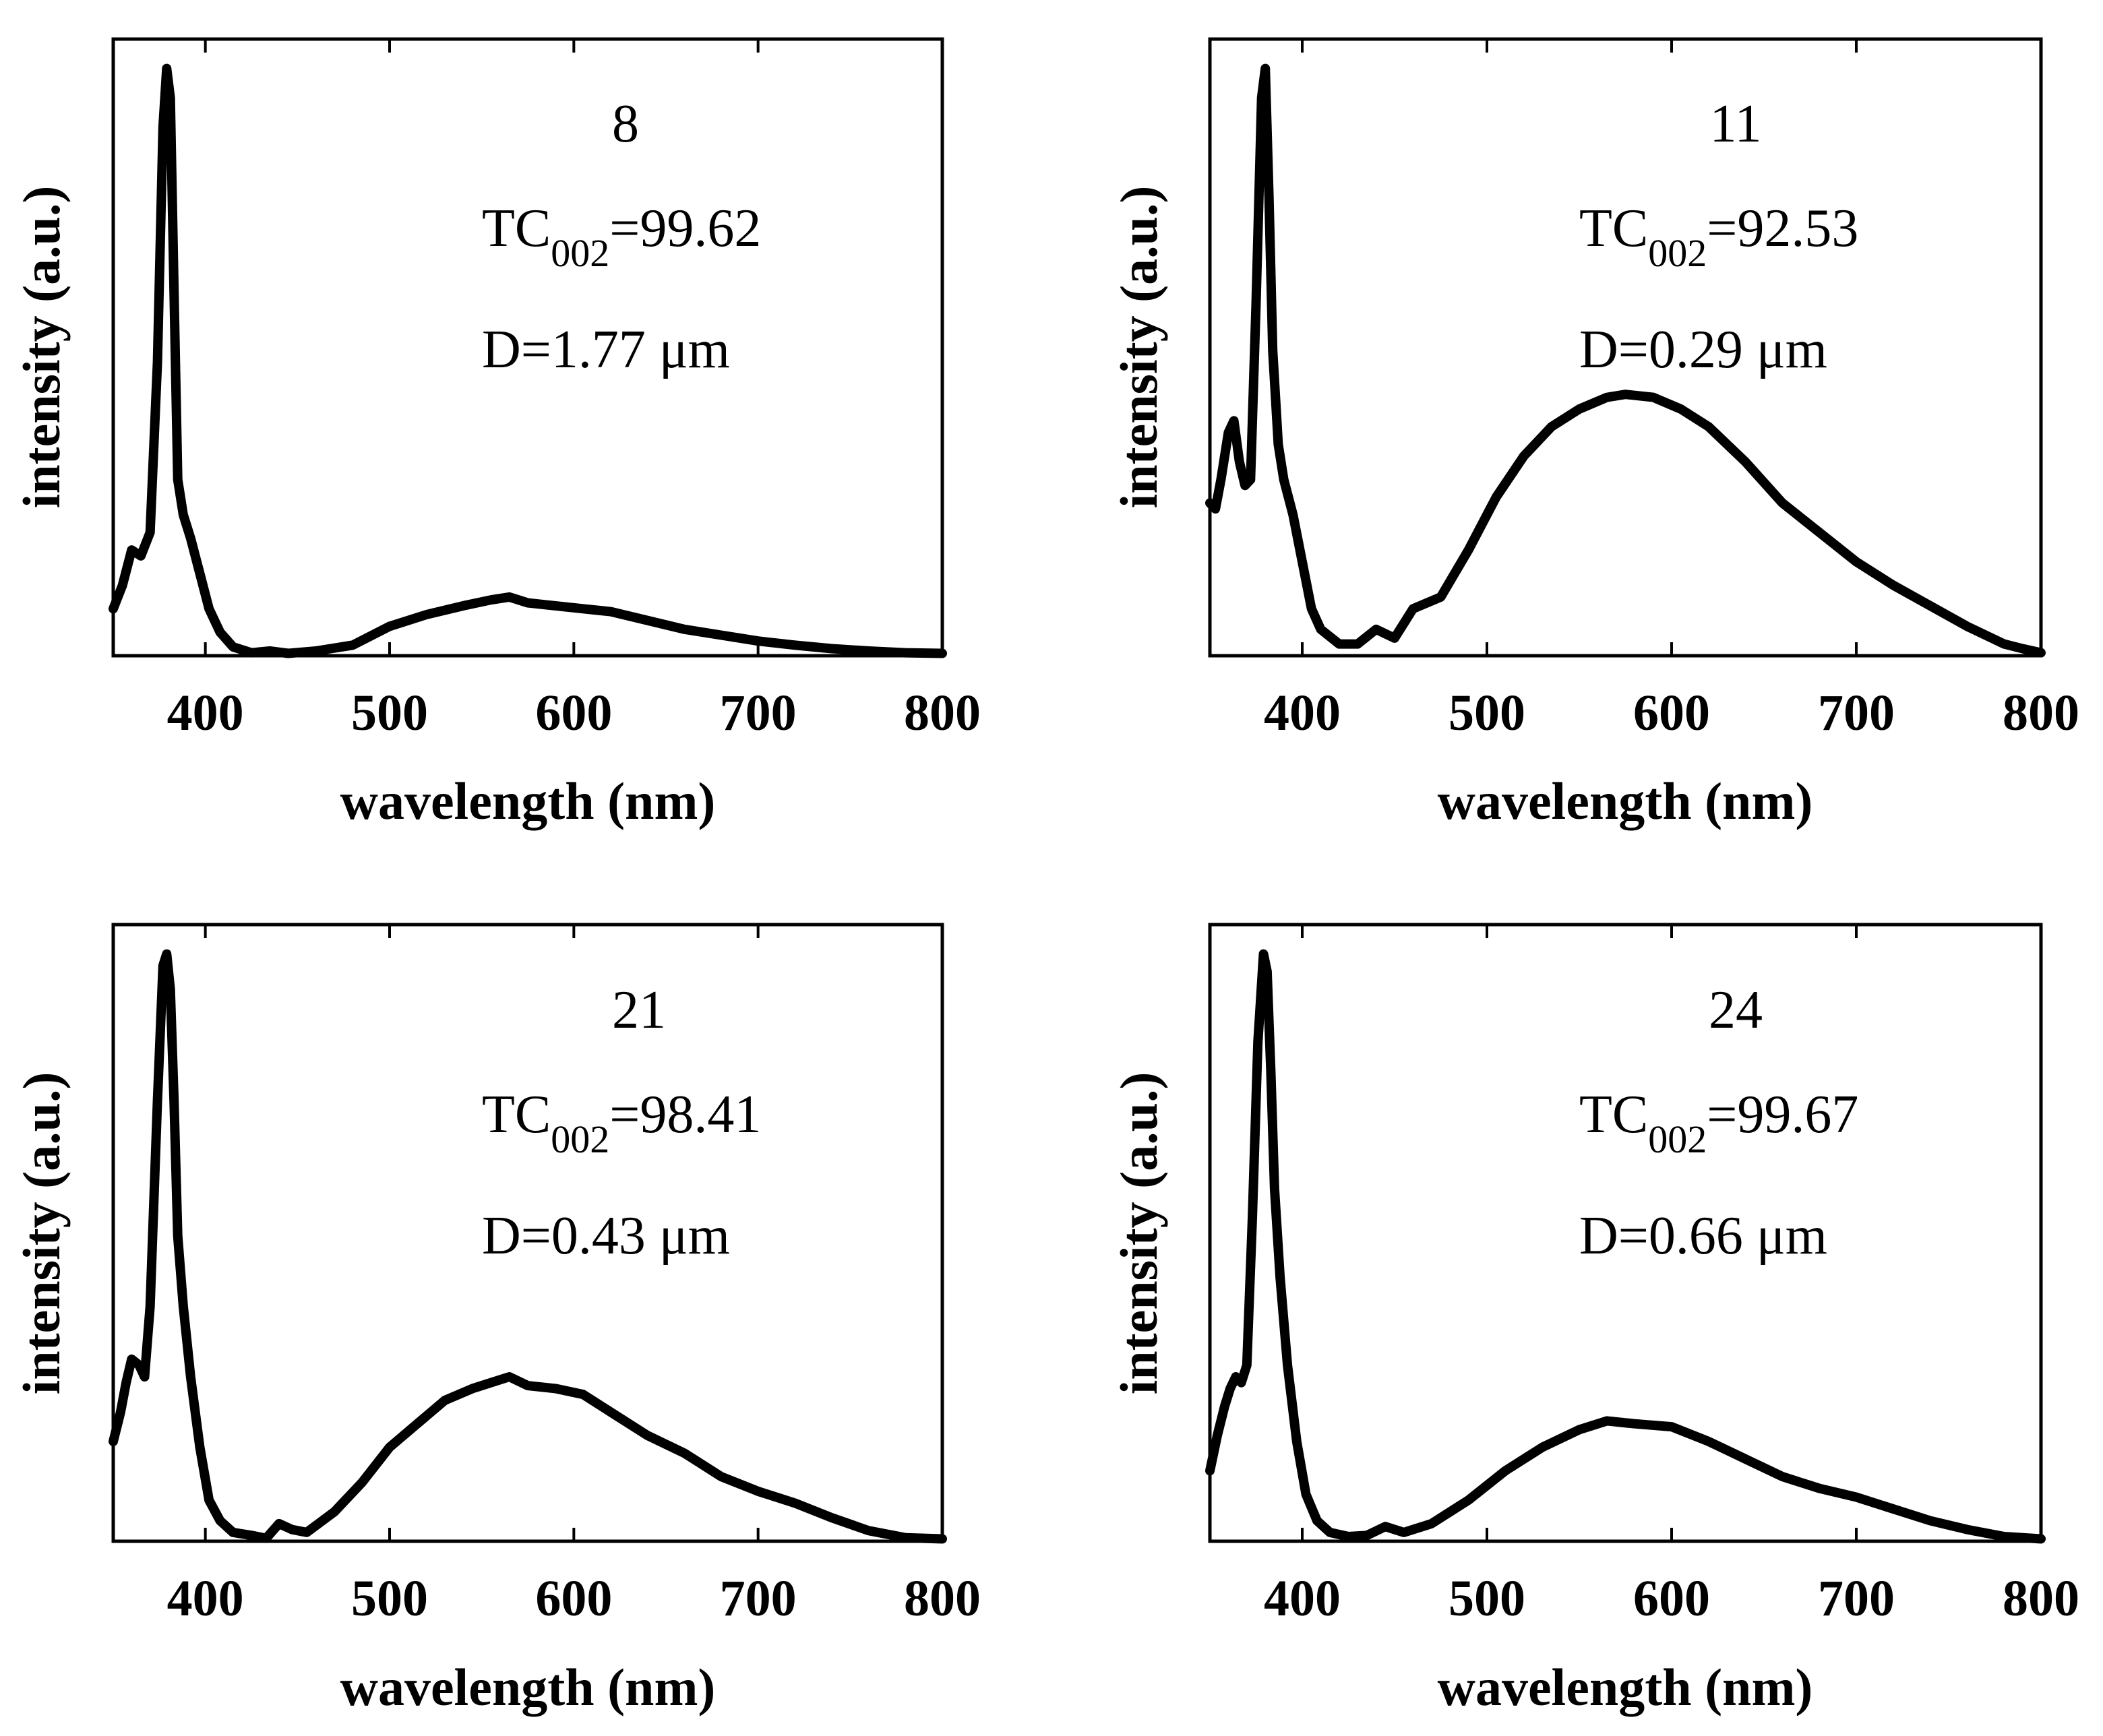  I want to click on sample-label: 11, so click(1735, 124).